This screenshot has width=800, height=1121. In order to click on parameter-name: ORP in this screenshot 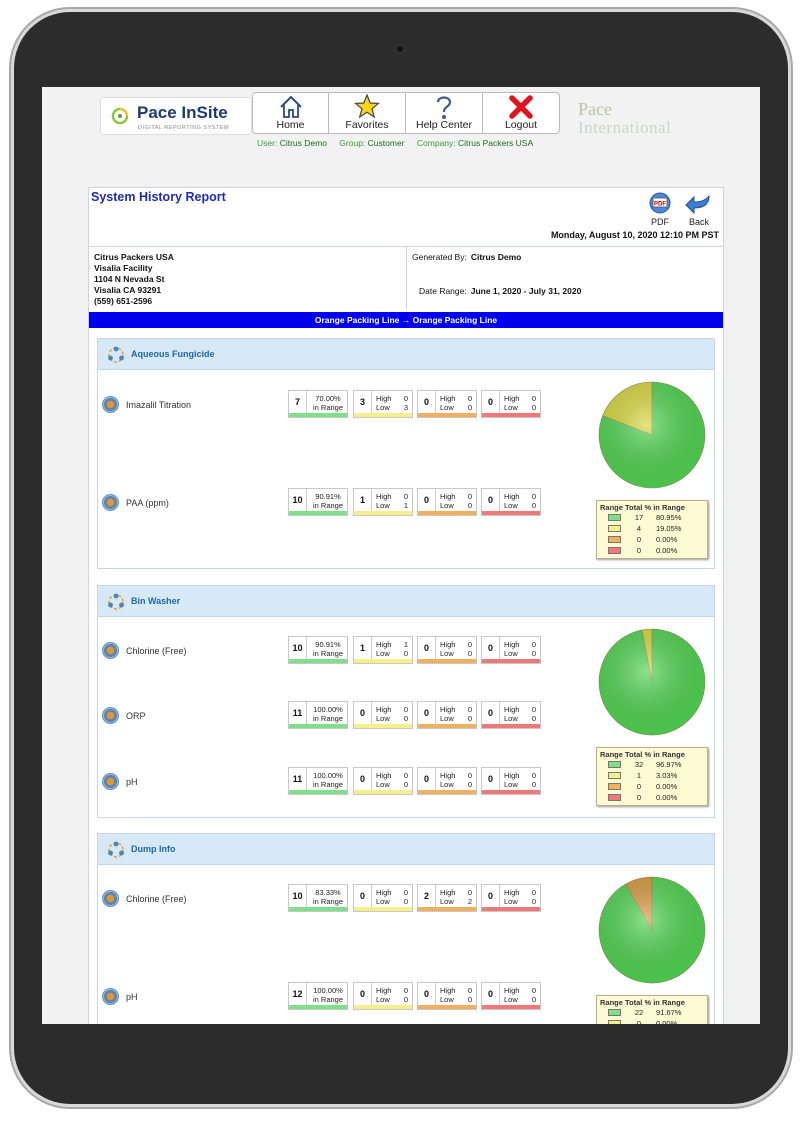, I will do `click(136, 716)`.